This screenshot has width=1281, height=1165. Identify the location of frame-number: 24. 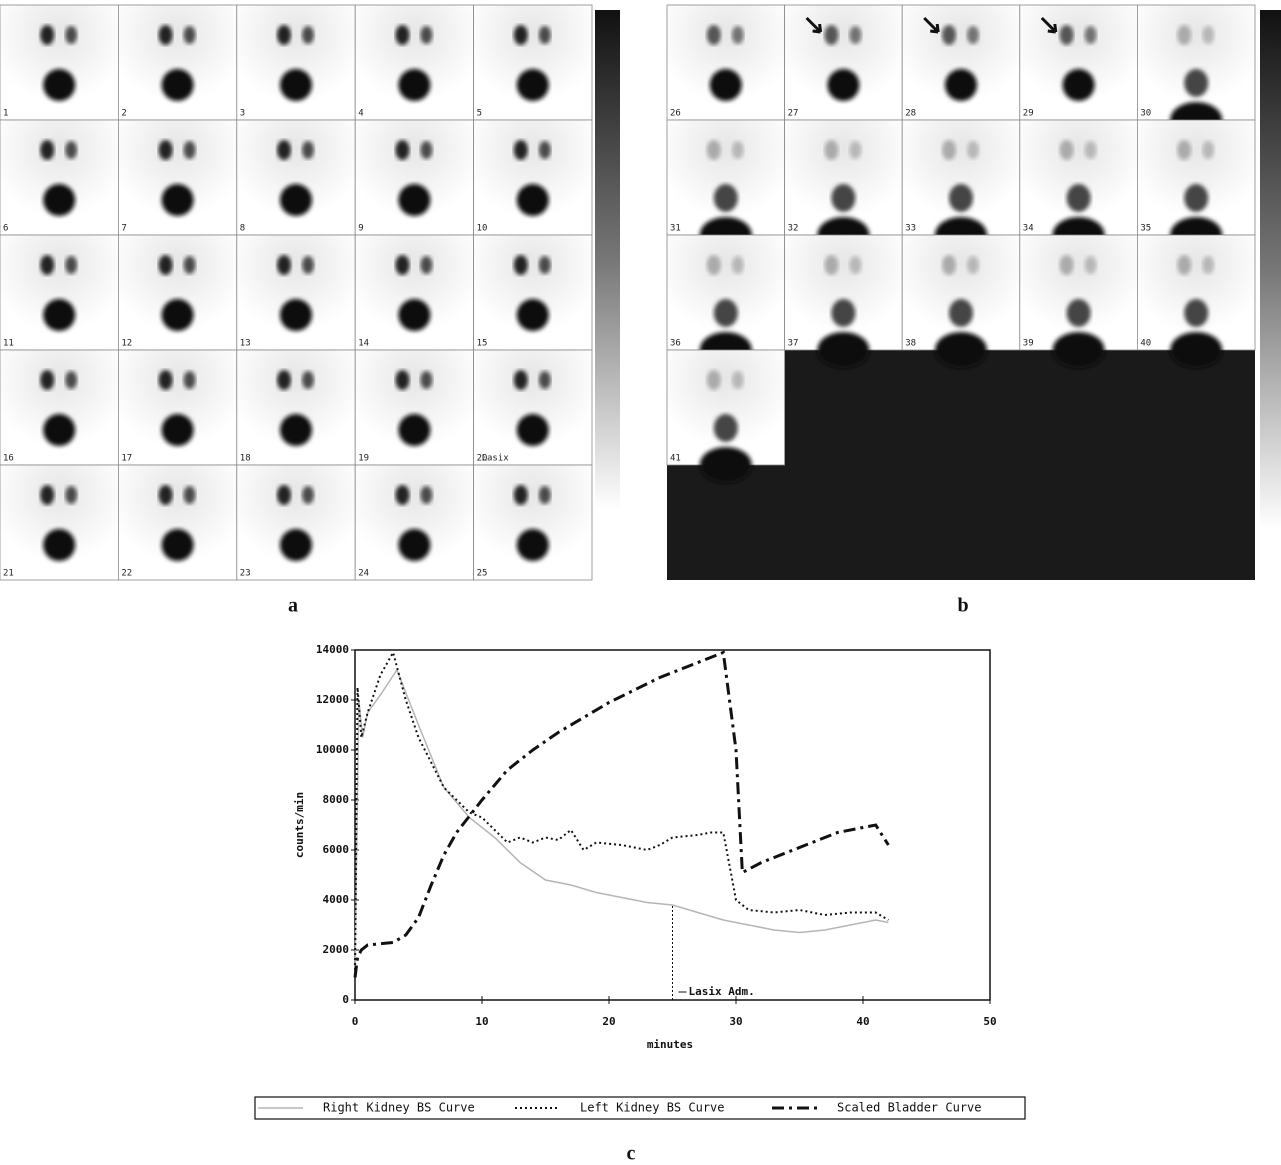
(363, 574).